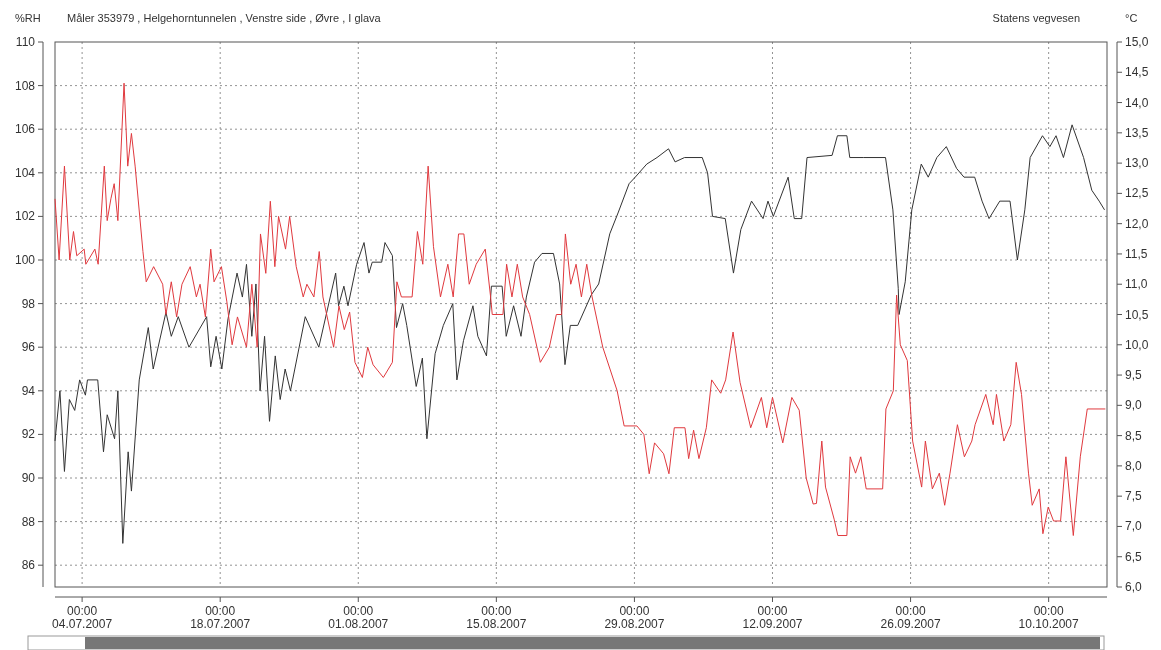 Image resolution: width=1161 pixels, height=650 pixels. Describe the element at coordinates (1036, 18) in the screenshot. I see `text: Statens vegvesen` at that location.